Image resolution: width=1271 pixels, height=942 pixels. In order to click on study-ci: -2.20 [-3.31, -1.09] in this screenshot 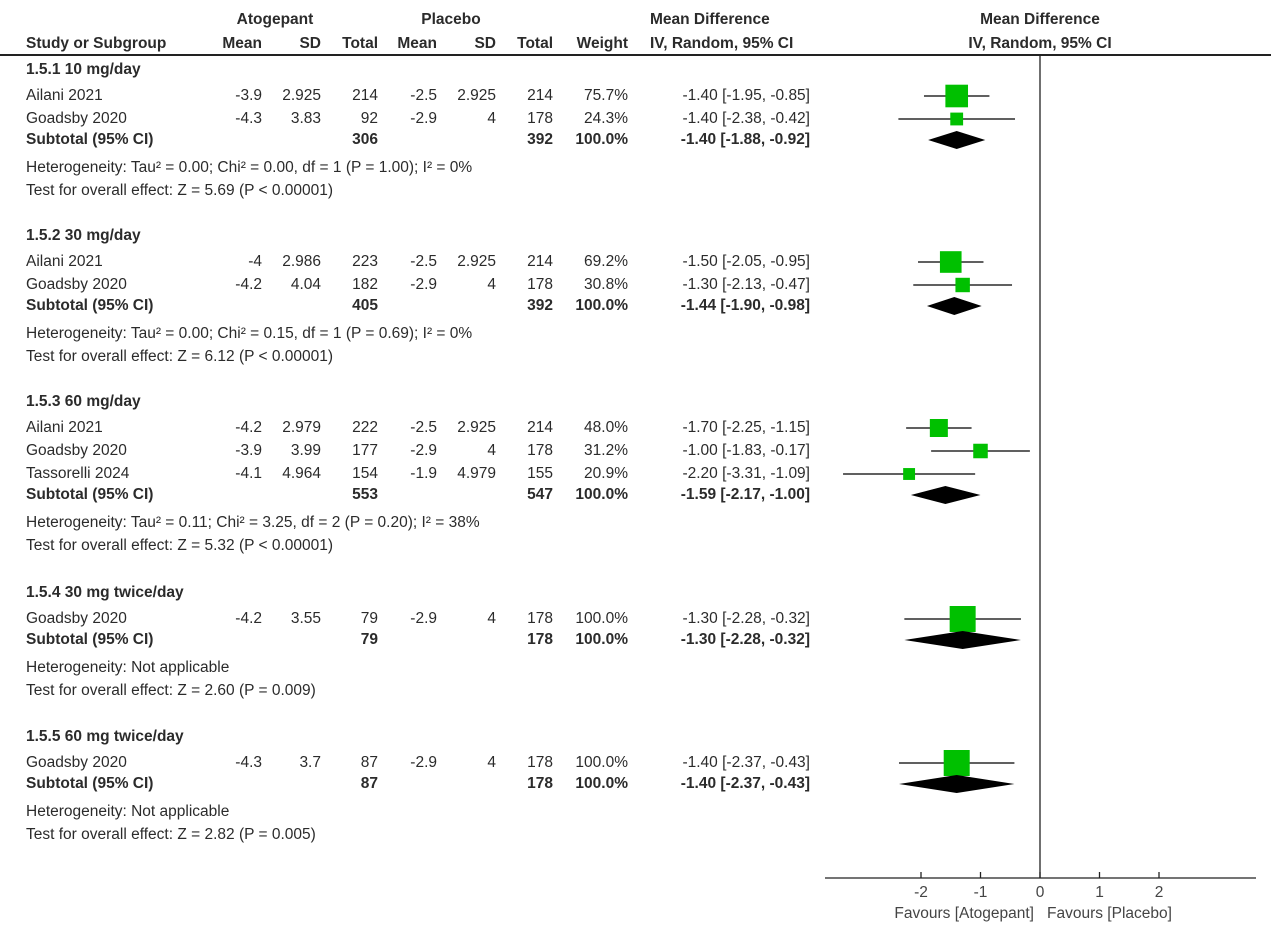, I will do `click(746, 473)`.